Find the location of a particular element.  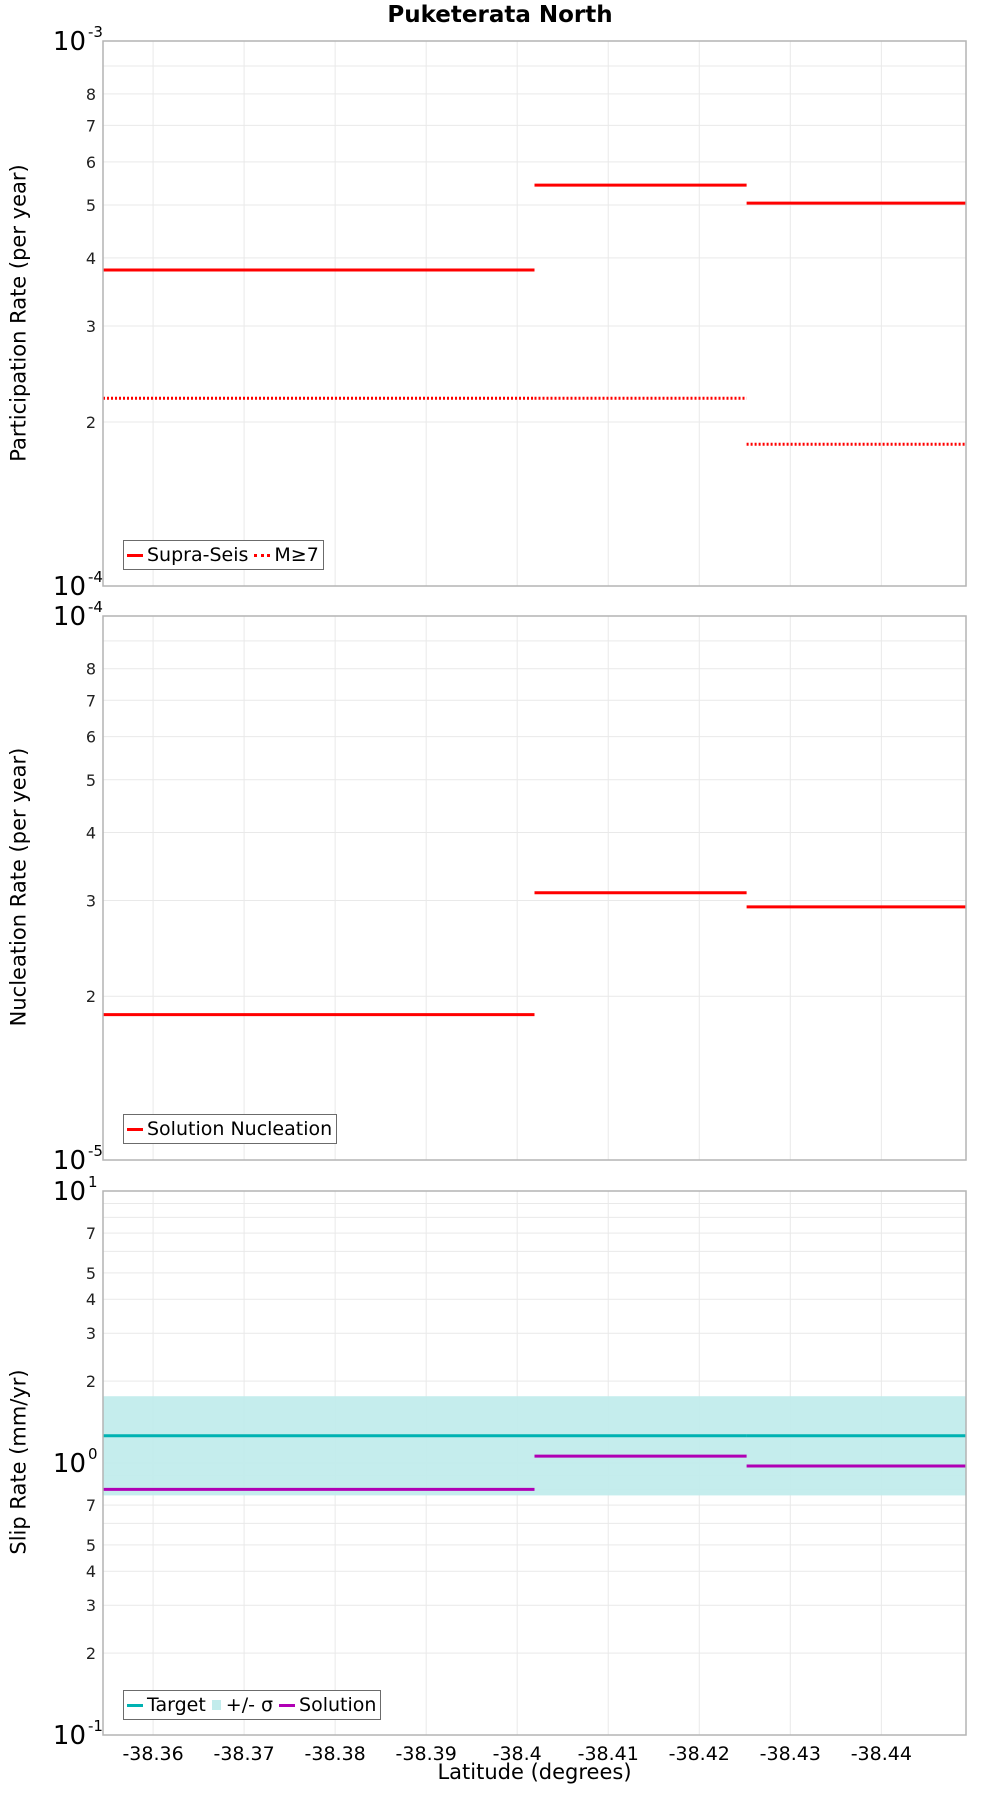

legend-item-supra-seis: Supra-Seis is located at coordinates (187, 555).